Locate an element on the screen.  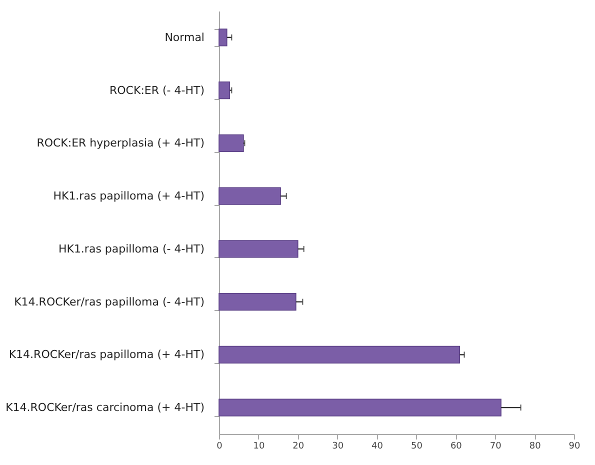
y-tick-label: K14.ROCKer/ras carcinoma (+ 4-HT) is located at coordinates (105, 407).